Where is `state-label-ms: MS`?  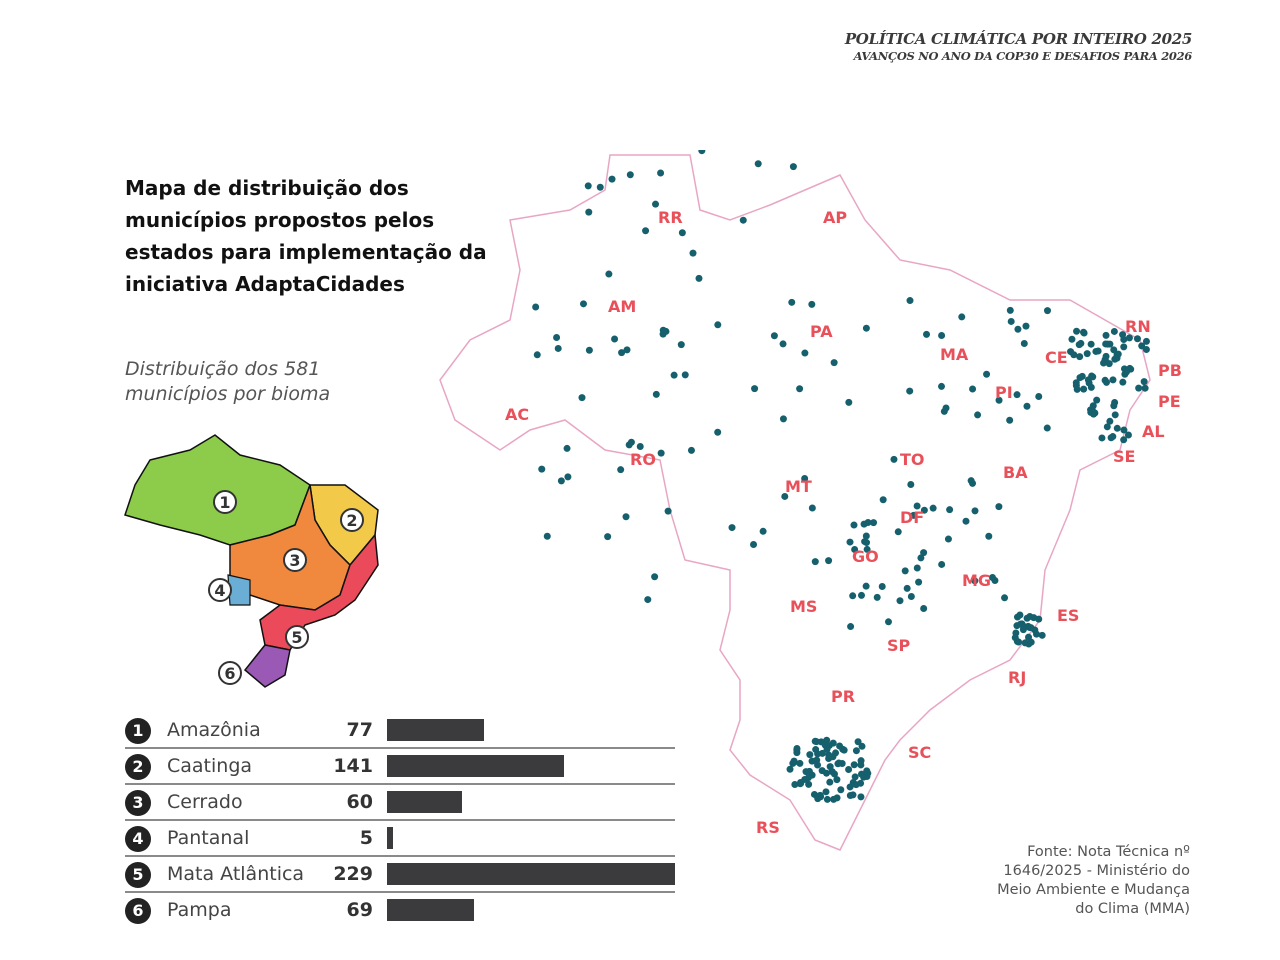 state-label-ms: MS is located at coordinates (804, 606).